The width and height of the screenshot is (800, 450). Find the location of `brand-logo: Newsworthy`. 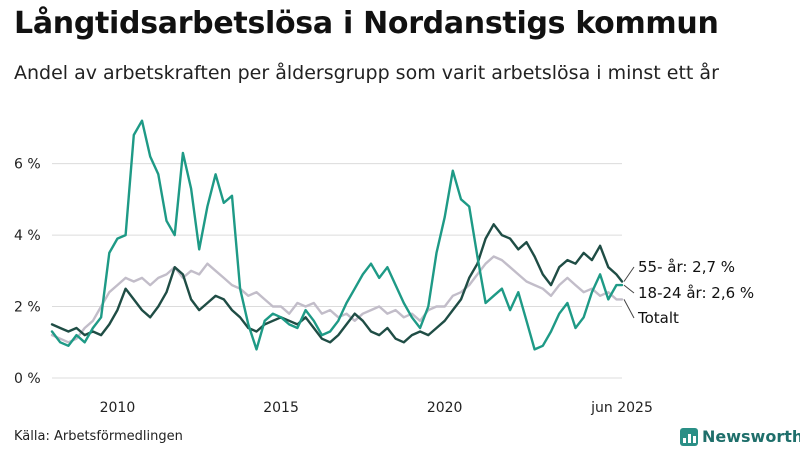

brand-logo: Newsworthy is located at coordinates (740, 436).